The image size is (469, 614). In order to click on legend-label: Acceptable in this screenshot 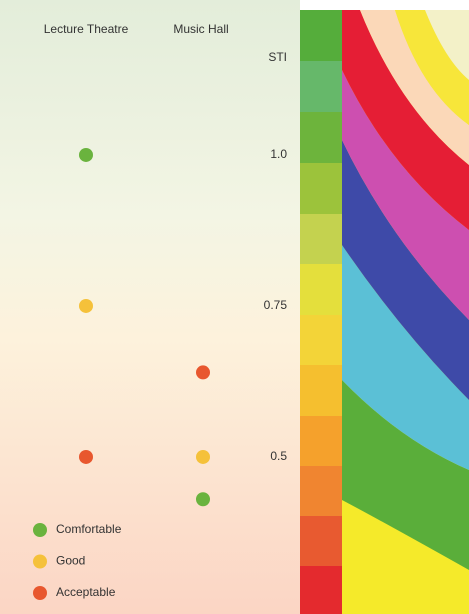, I will do `click(86, 592)`.